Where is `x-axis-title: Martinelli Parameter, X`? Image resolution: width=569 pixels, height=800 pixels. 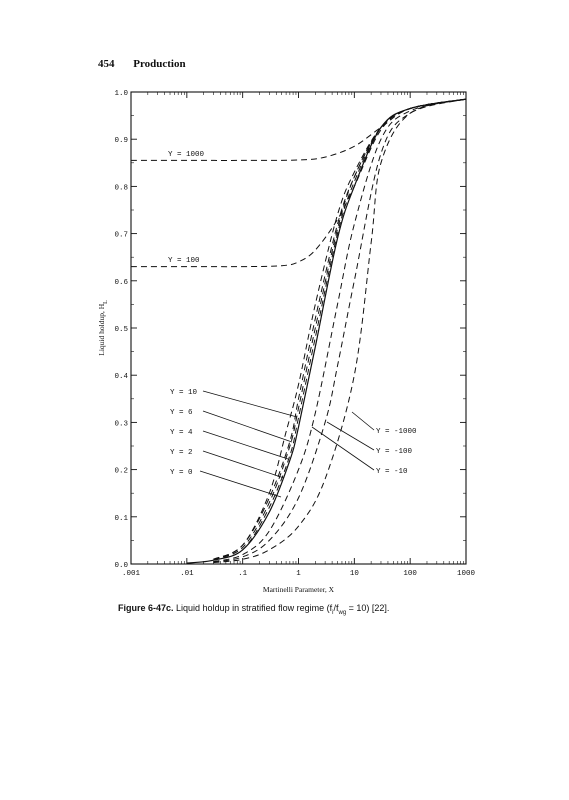 x-axis-title: Martinelli Parameter, X is located at coordinates (299, 589).